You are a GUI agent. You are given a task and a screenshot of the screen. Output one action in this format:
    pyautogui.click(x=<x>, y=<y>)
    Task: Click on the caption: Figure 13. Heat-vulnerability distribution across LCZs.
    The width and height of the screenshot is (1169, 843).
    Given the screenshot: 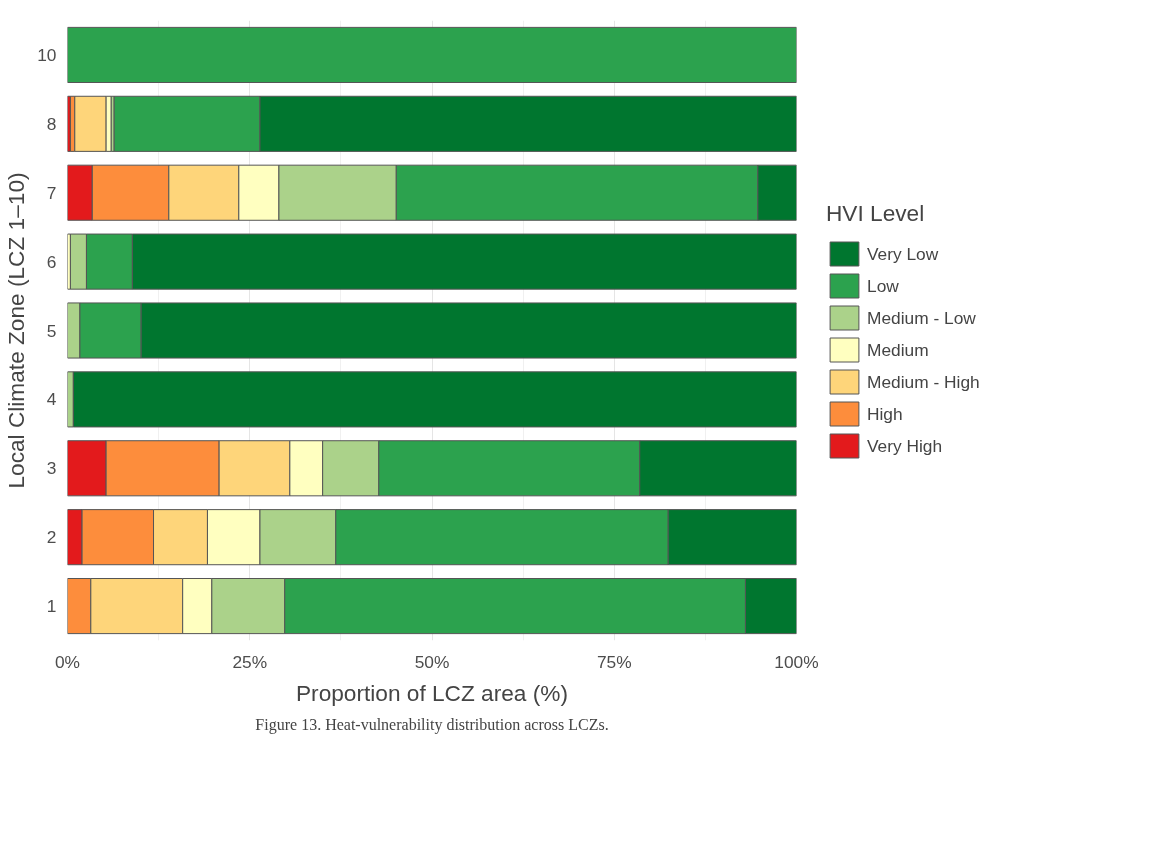 What is the action you would take?
    pyautogui.click(x=432, y=724)
    